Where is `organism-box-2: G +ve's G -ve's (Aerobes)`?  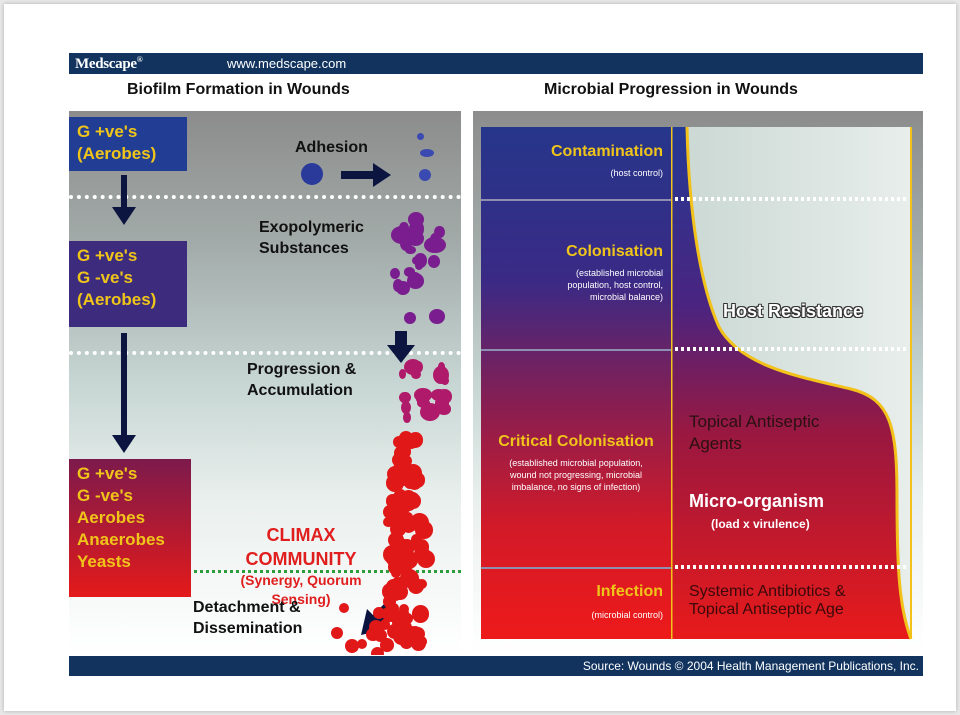
organism-box-2: G +ve's G -ve's (Aerobes) is located at coordinates (128, 284).